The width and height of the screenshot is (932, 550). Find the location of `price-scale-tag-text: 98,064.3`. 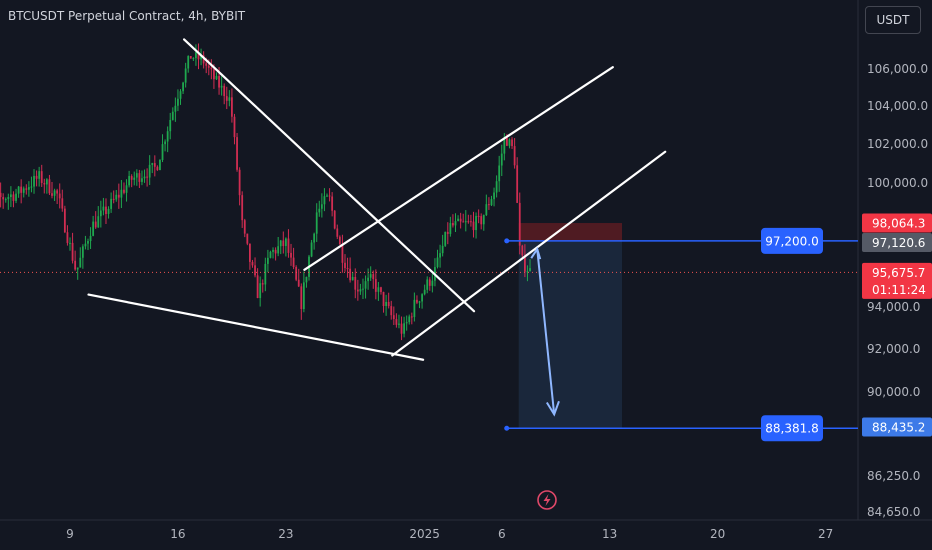

price-scale-tag-text: 98,064.3 is located at coordinates (898, 224).